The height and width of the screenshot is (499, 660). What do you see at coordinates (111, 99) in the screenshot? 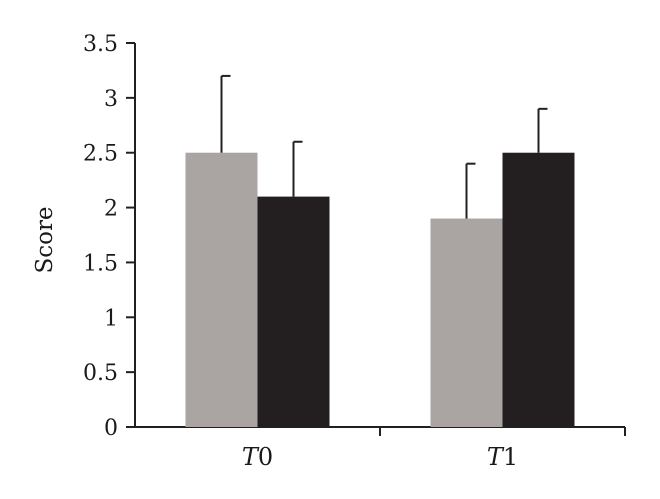
I see `y-tick-label: 3` at bounding box center [111, 99].